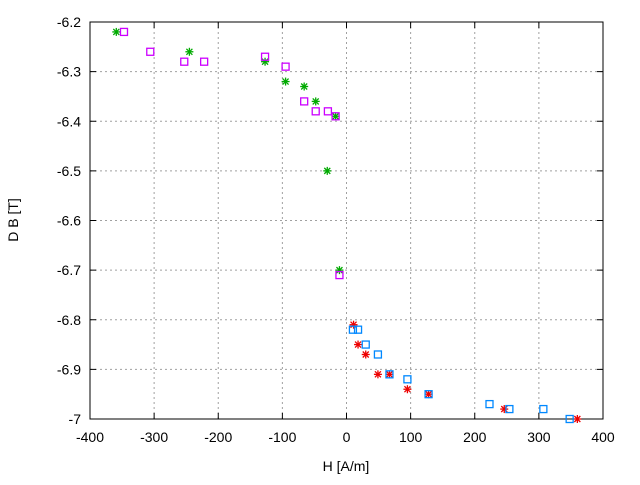 This screenshot has width=640, height=485. I want to click on x-tick-label: 300, so click(539, 437).